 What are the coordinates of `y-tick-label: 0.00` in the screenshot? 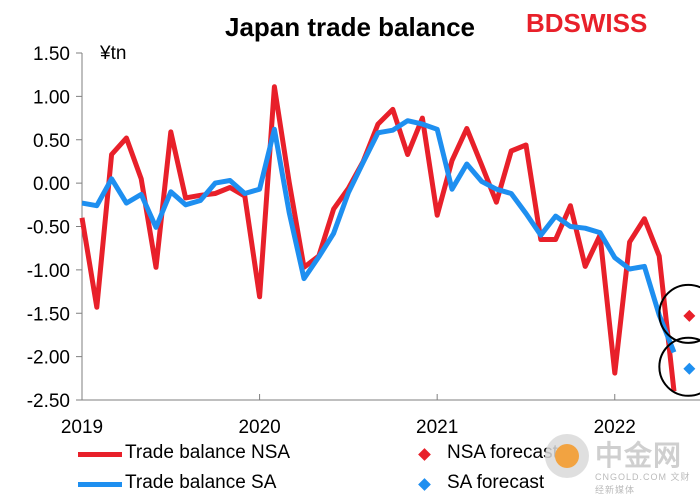 It's located at (51, 184).